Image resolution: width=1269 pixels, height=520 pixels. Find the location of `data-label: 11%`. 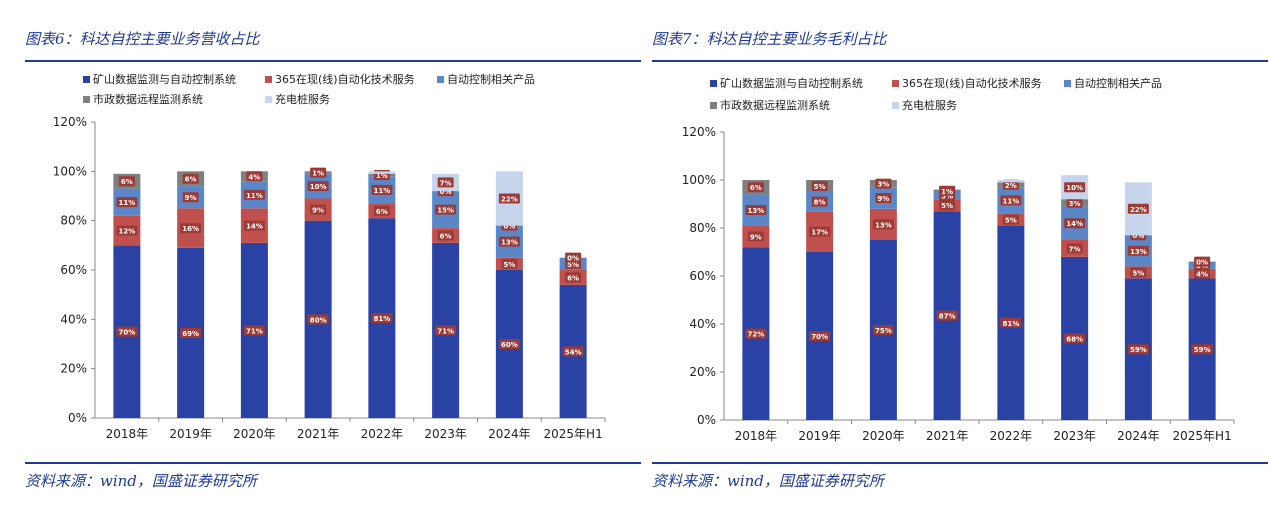

data-label: 11% is located at coordinates (1010, 201).